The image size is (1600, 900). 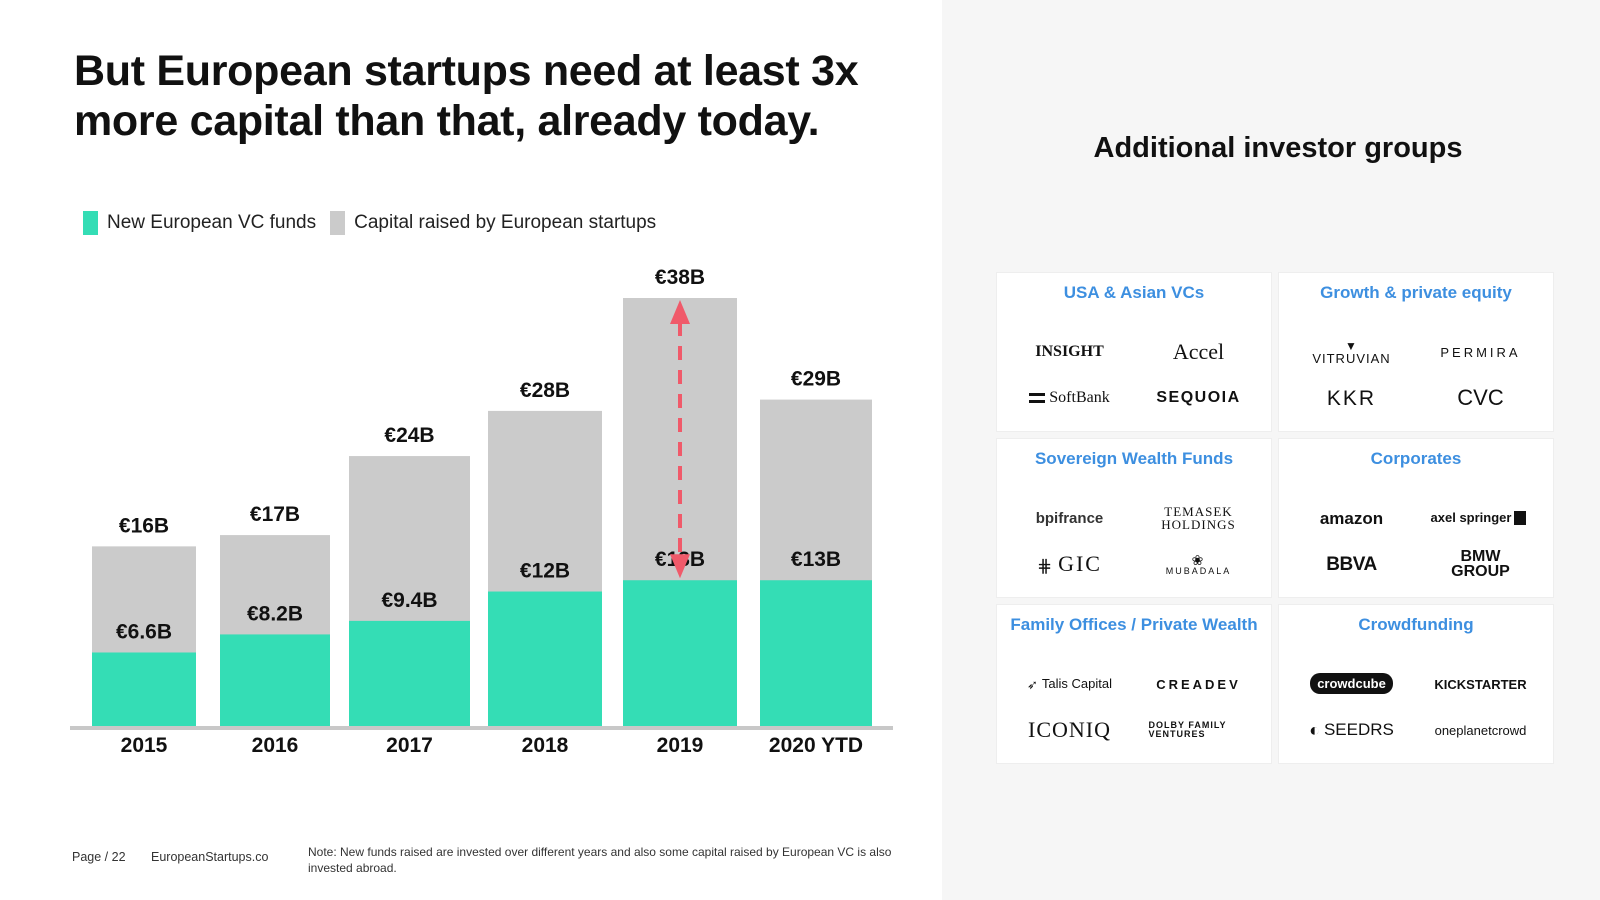 What do you see at coordinates (1187, 729) in the screenshot?
I see `logo-dolby-family-ventures: DOLBY FAMILY VENTURES` at bounding box center [1187, 729].